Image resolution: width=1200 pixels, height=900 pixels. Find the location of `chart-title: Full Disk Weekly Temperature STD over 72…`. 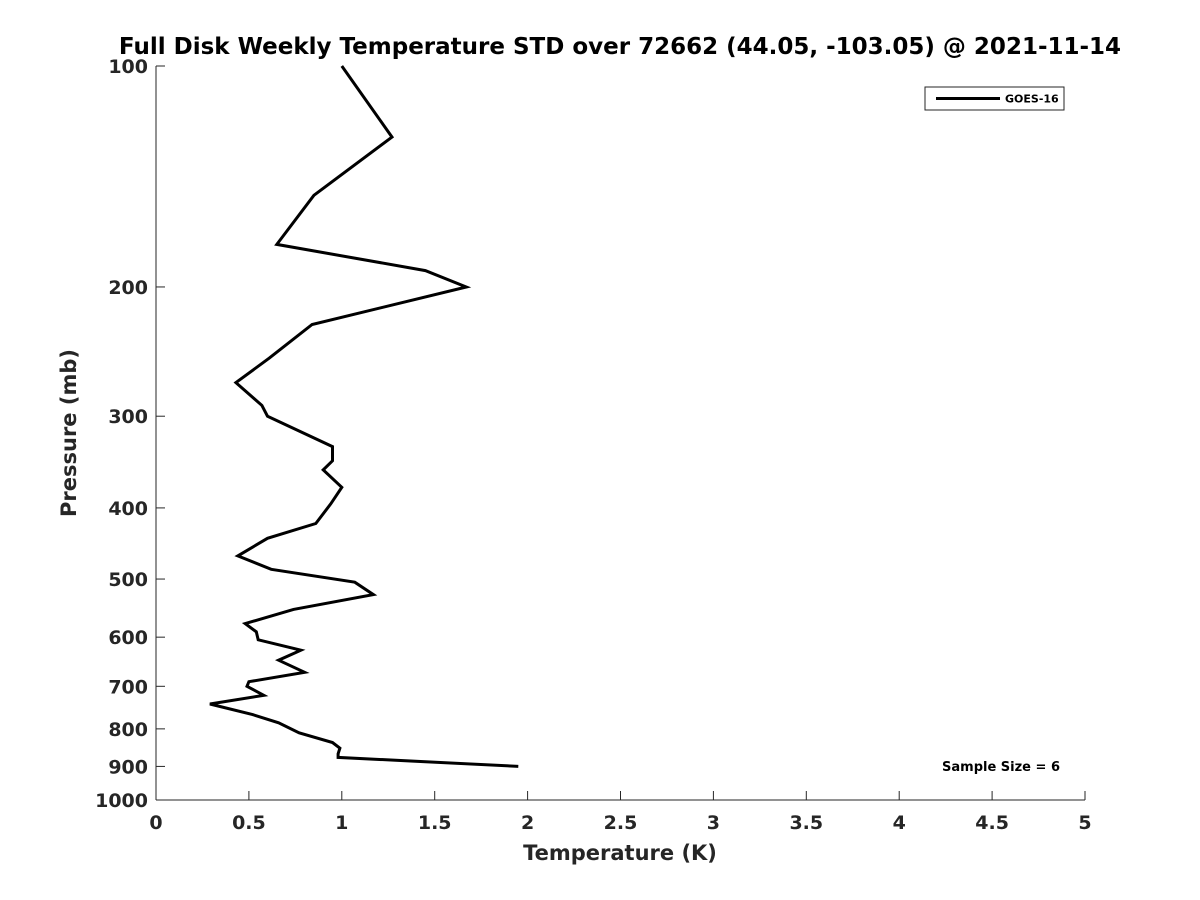

chart-title: Full Disk Weekly Temperature STD over 72… is located at coordinates (620, 47).